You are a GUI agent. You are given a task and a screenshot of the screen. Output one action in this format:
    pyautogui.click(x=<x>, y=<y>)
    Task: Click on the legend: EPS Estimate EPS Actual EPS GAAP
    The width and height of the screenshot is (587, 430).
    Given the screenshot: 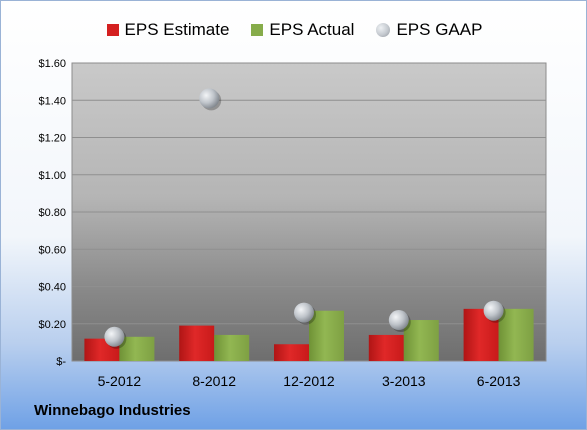 What is the action you would take?
    pyautogui.click(x=293, y=30)
    